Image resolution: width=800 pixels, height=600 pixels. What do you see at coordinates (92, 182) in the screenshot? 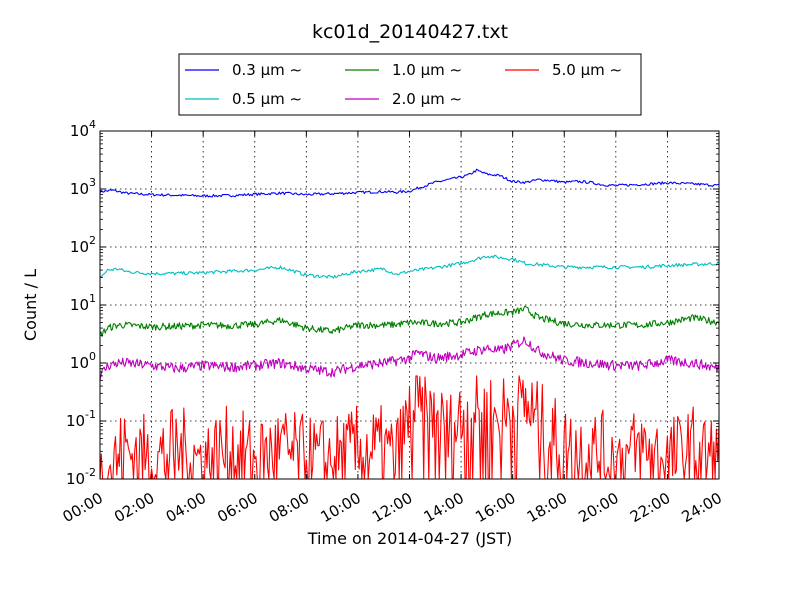
I see `y-tick-exponent: 3` at bounding box center [92, 182].